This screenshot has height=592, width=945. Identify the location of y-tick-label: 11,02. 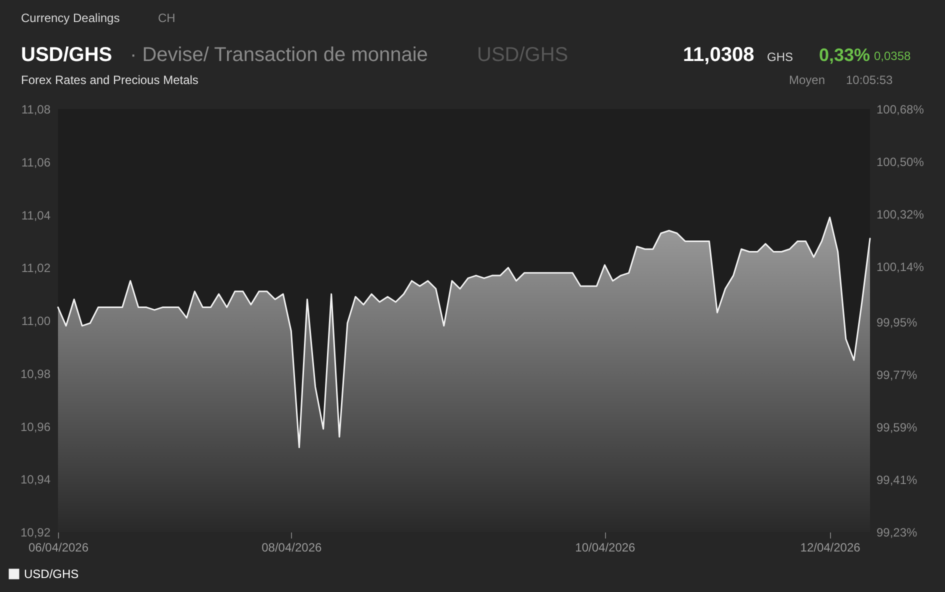
(36, 268).